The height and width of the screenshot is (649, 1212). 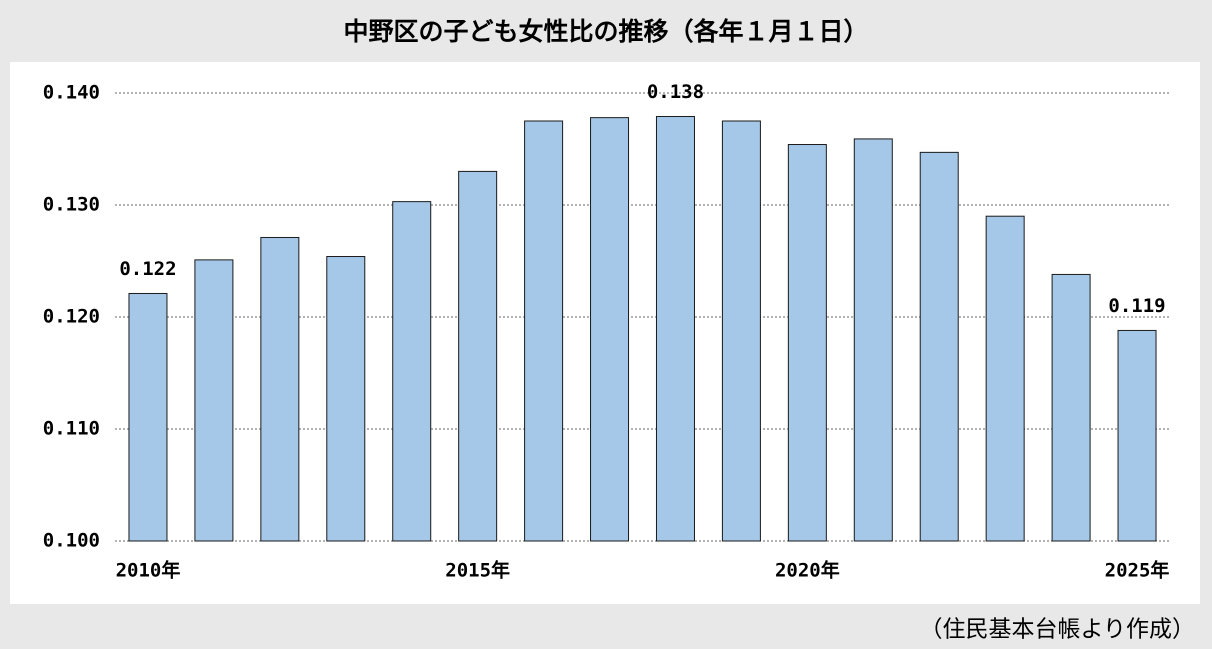 What do you see at coordinates (807, 570) in the screenshot?
I see `x-tick-label: 2020年` at bounding box center [807, 570].